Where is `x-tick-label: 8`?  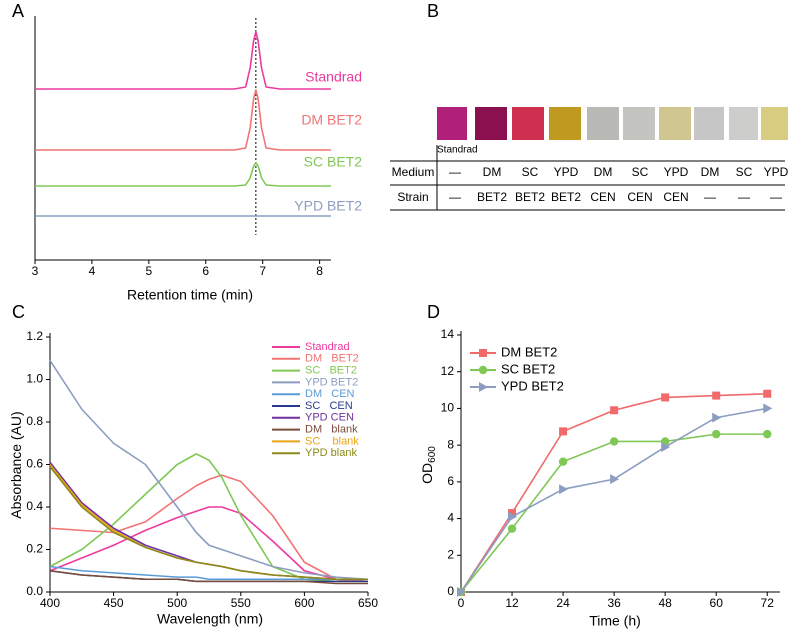
x-tick-label: 8 is located at coordinates (319, 271).